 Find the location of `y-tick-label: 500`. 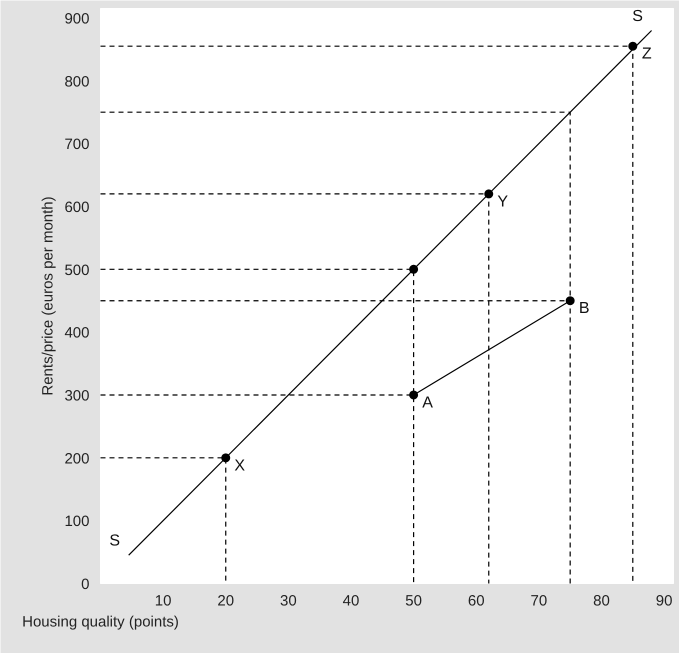

y-tick-label: 500 is located at coordinates (77, 270).